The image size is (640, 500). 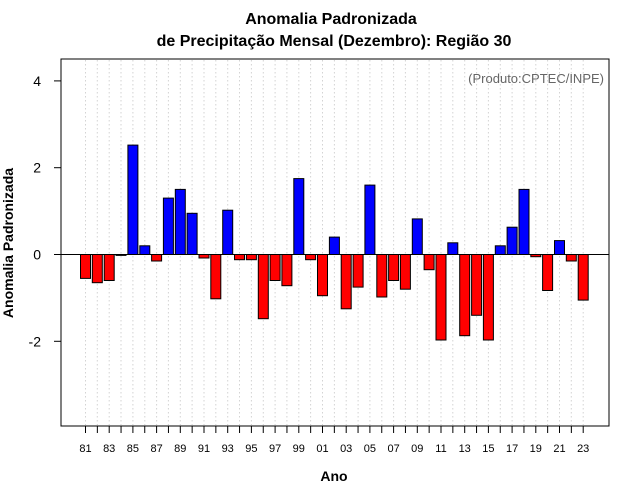 I want to click on x-tick-label: 93, so click(x=228, y=449).